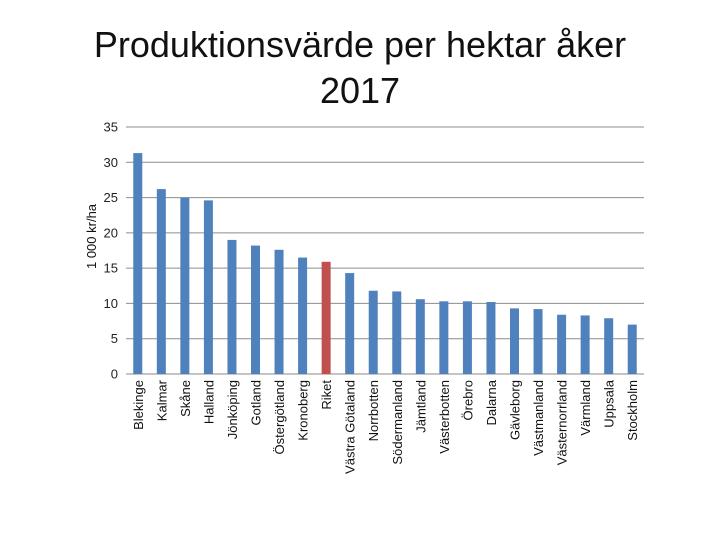 The height and width of the screenshot is (540, 720). I want to click on x-tick-label: Uppsala, so click(609, 403).